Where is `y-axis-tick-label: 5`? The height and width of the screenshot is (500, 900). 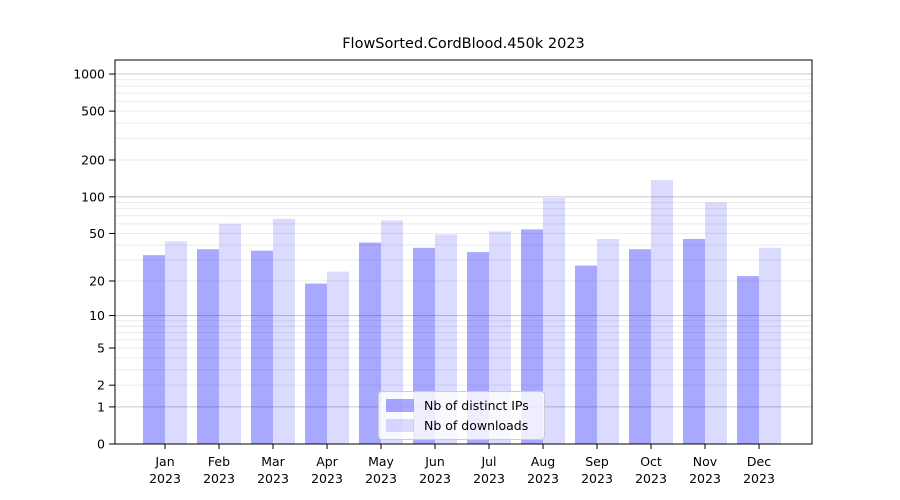 y-axis-tick-label: 5 is located at coordinates (101, 348).